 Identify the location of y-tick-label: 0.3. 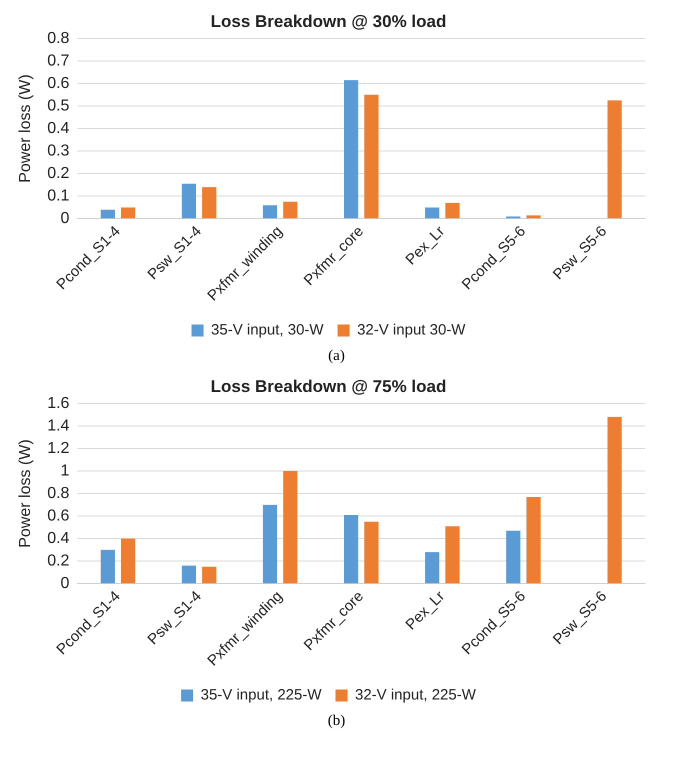
(58, 151).